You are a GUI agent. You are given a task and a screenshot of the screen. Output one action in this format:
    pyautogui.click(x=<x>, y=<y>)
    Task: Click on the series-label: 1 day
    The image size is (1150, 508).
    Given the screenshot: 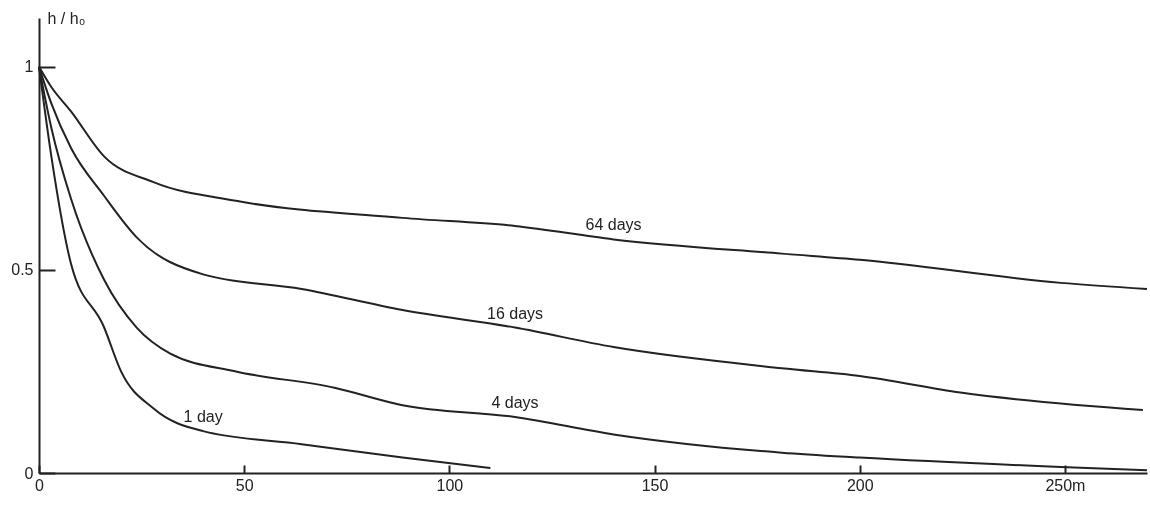 What is the action you would take?
    pyautogui.click(x=203, y=417)
    